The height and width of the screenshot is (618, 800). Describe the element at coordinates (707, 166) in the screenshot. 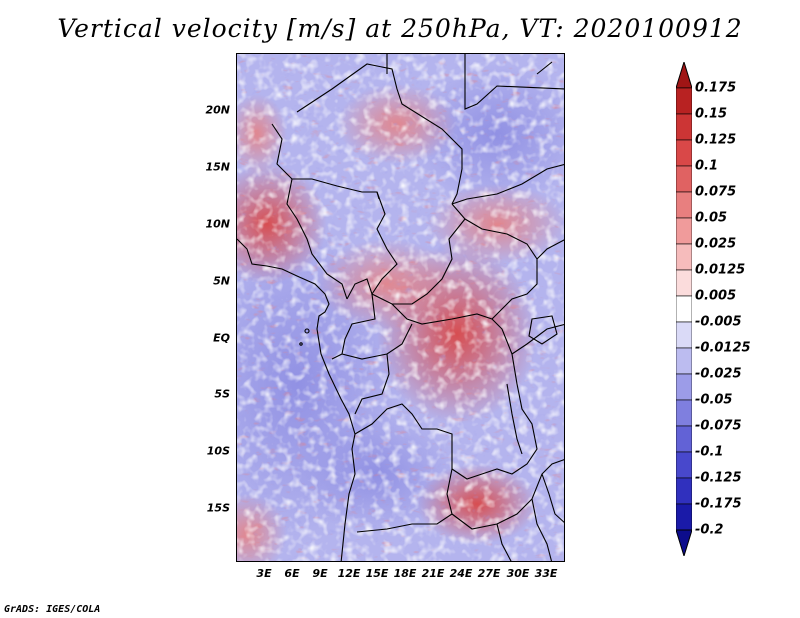

I see `colorbar-label: 0.1` at that location.